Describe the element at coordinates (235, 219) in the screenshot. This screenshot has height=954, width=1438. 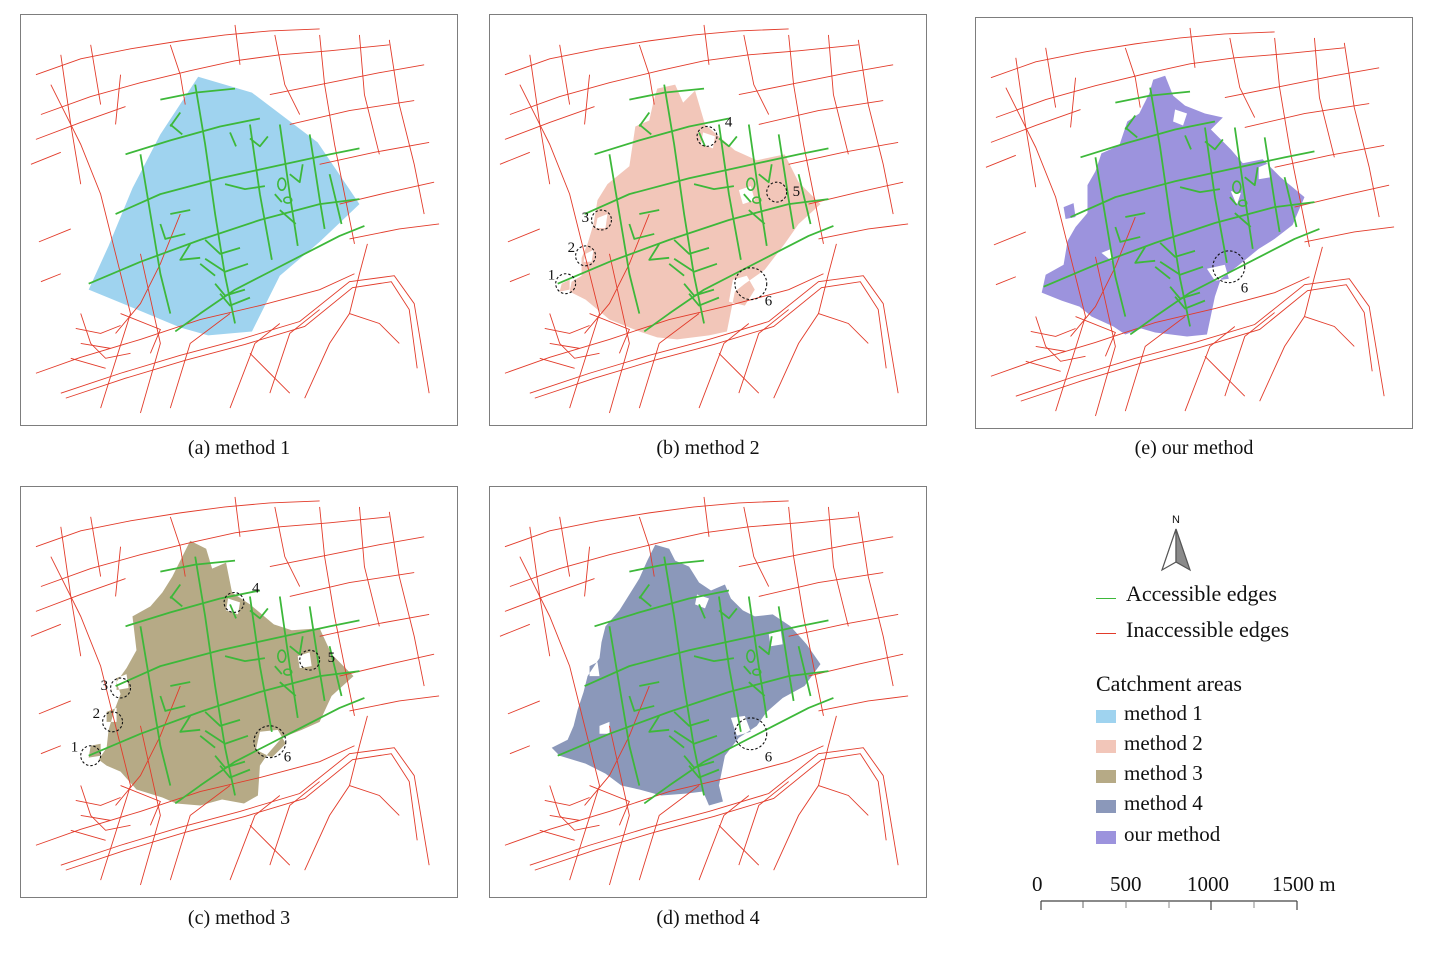
I see `map-canvas-a` at that location.